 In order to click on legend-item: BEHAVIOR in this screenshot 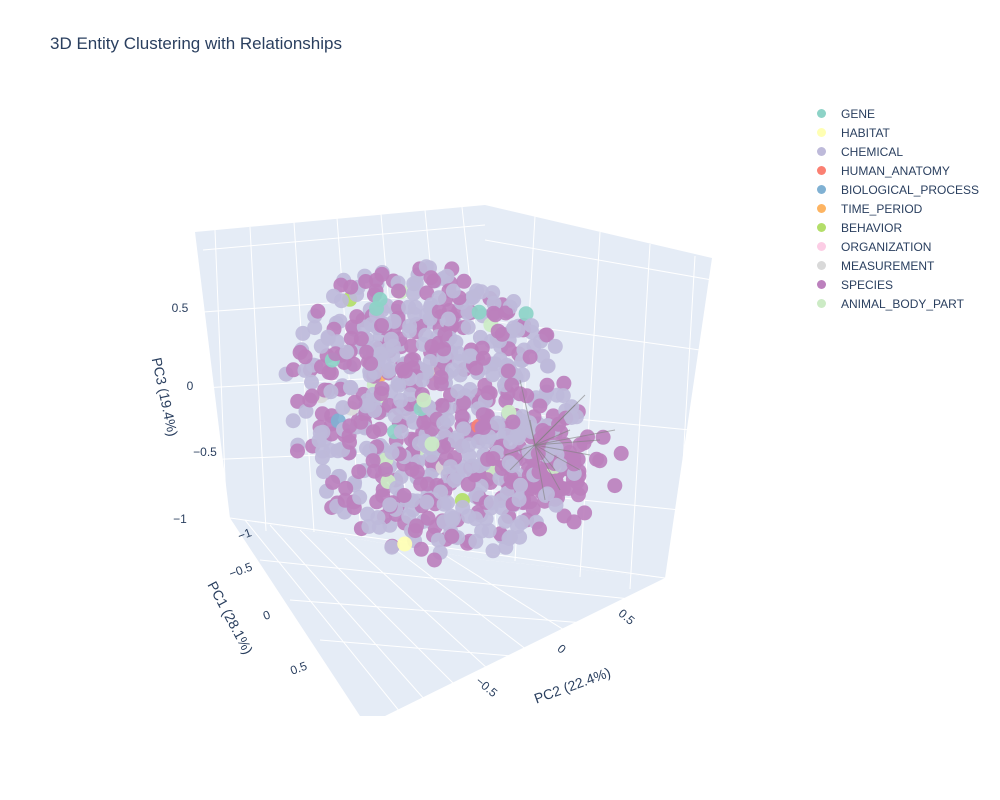, I will do `click(895, 227)`.